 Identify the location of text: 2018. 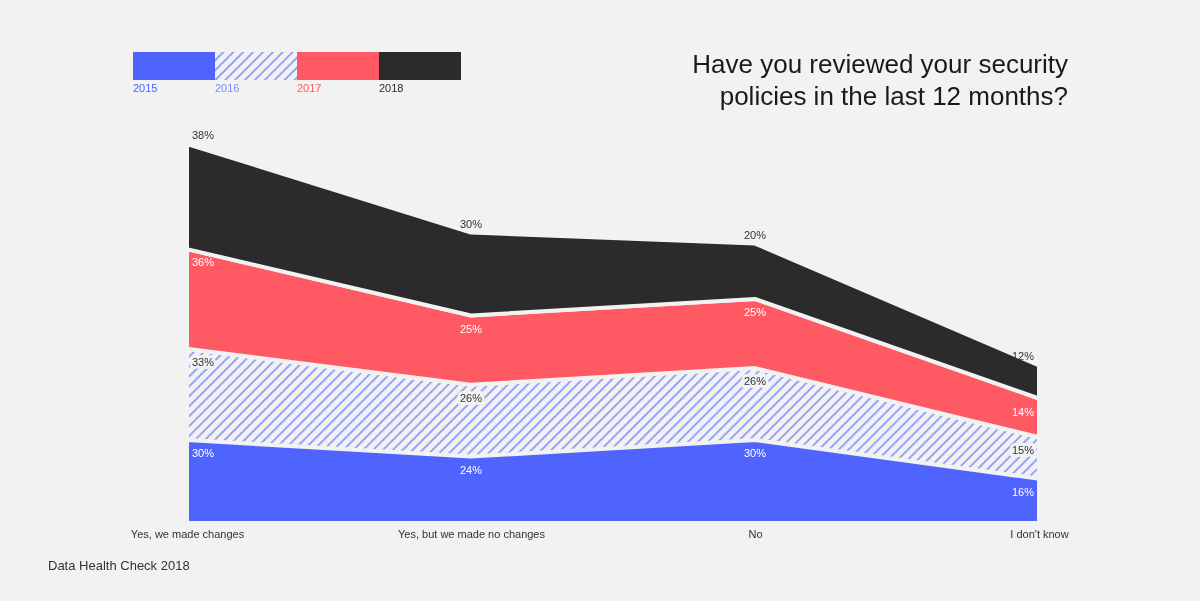
(391, 88).